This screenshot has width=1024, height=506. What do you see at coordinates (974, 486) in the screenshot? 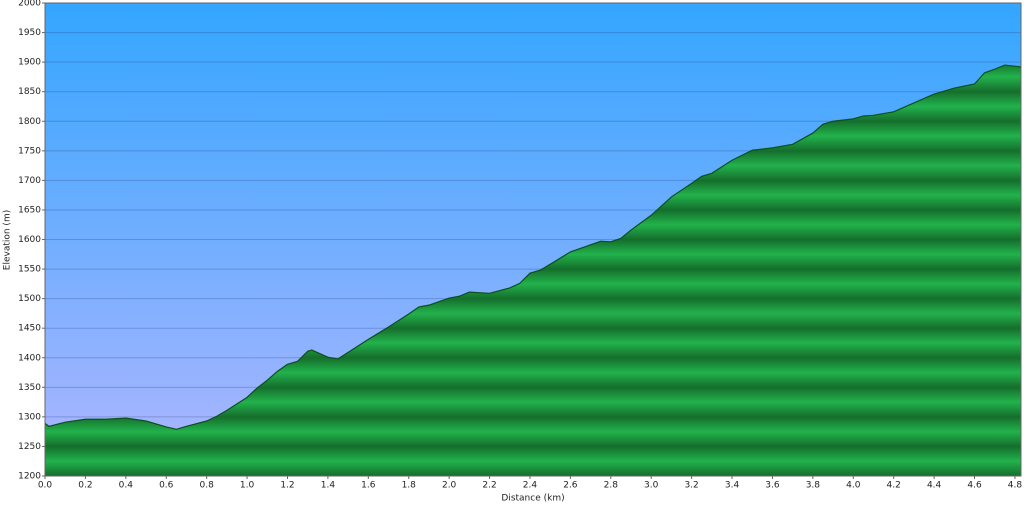
I see `x-tick-label: 4.6` at bounding box center [974, 486].